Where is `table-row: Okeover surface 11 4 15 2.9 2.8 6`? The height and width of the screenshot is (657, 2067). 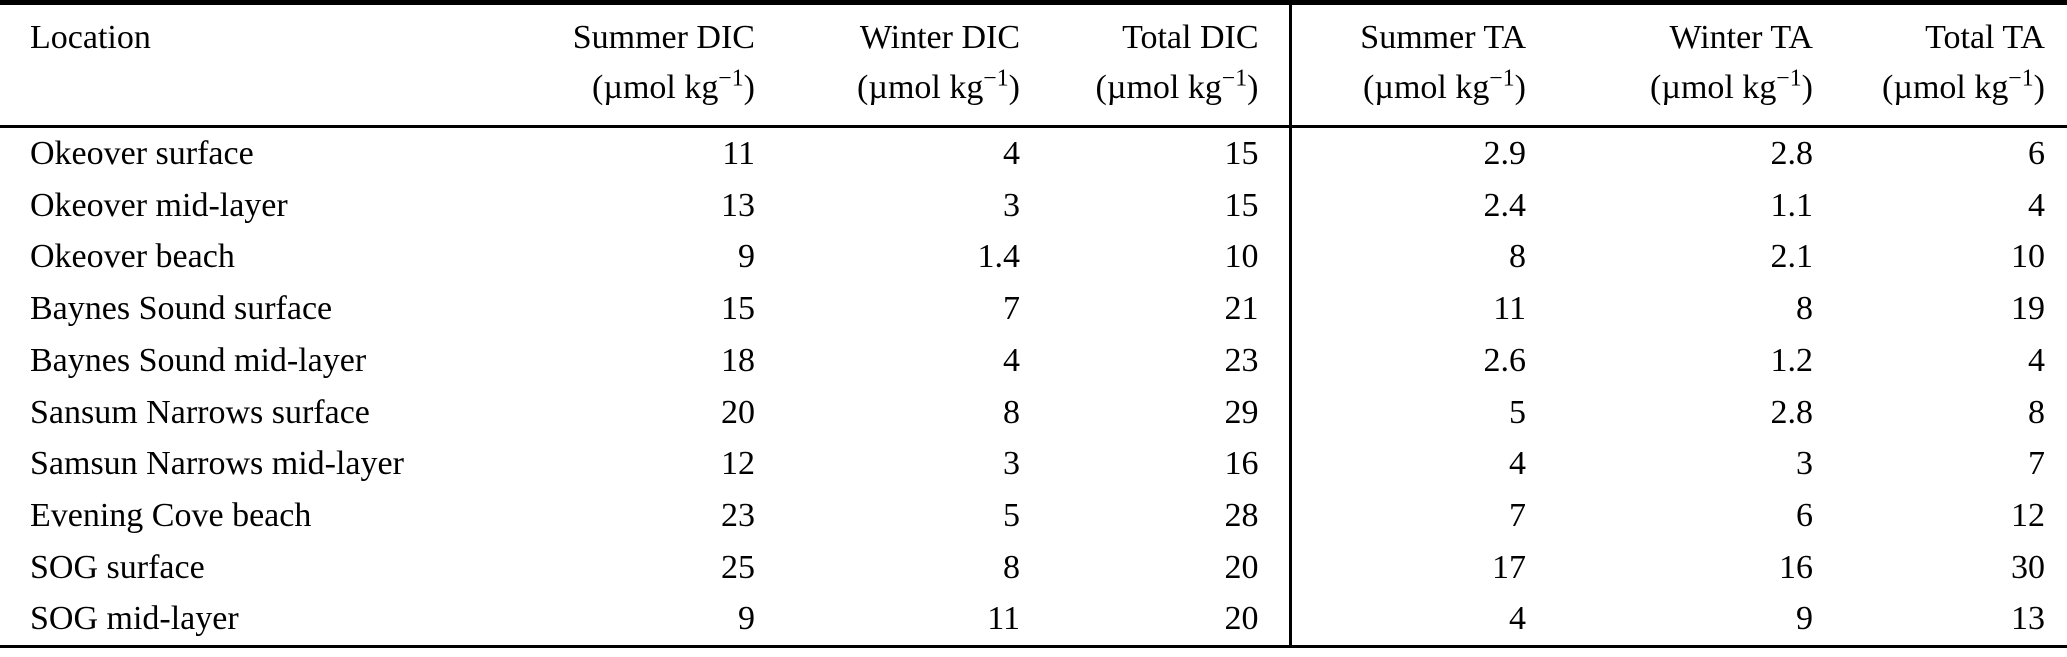
table-row: Okeover surface 11 4 15 2.9 2.8 6 is located at coordinates (1033, 153).